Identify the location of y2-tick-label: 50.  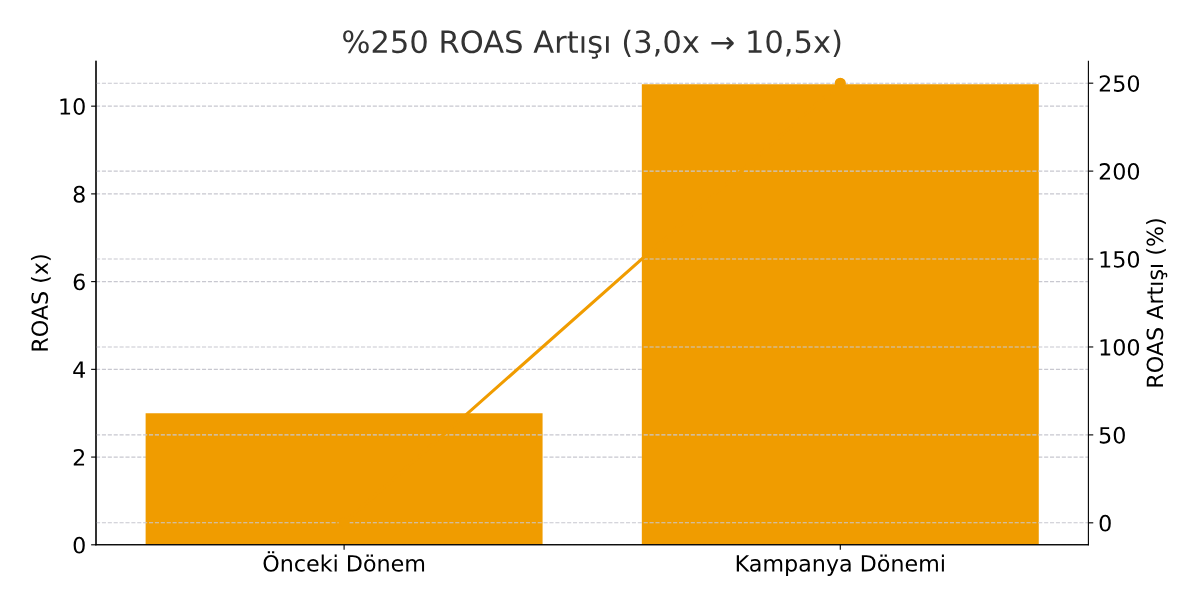
(1112, 435).